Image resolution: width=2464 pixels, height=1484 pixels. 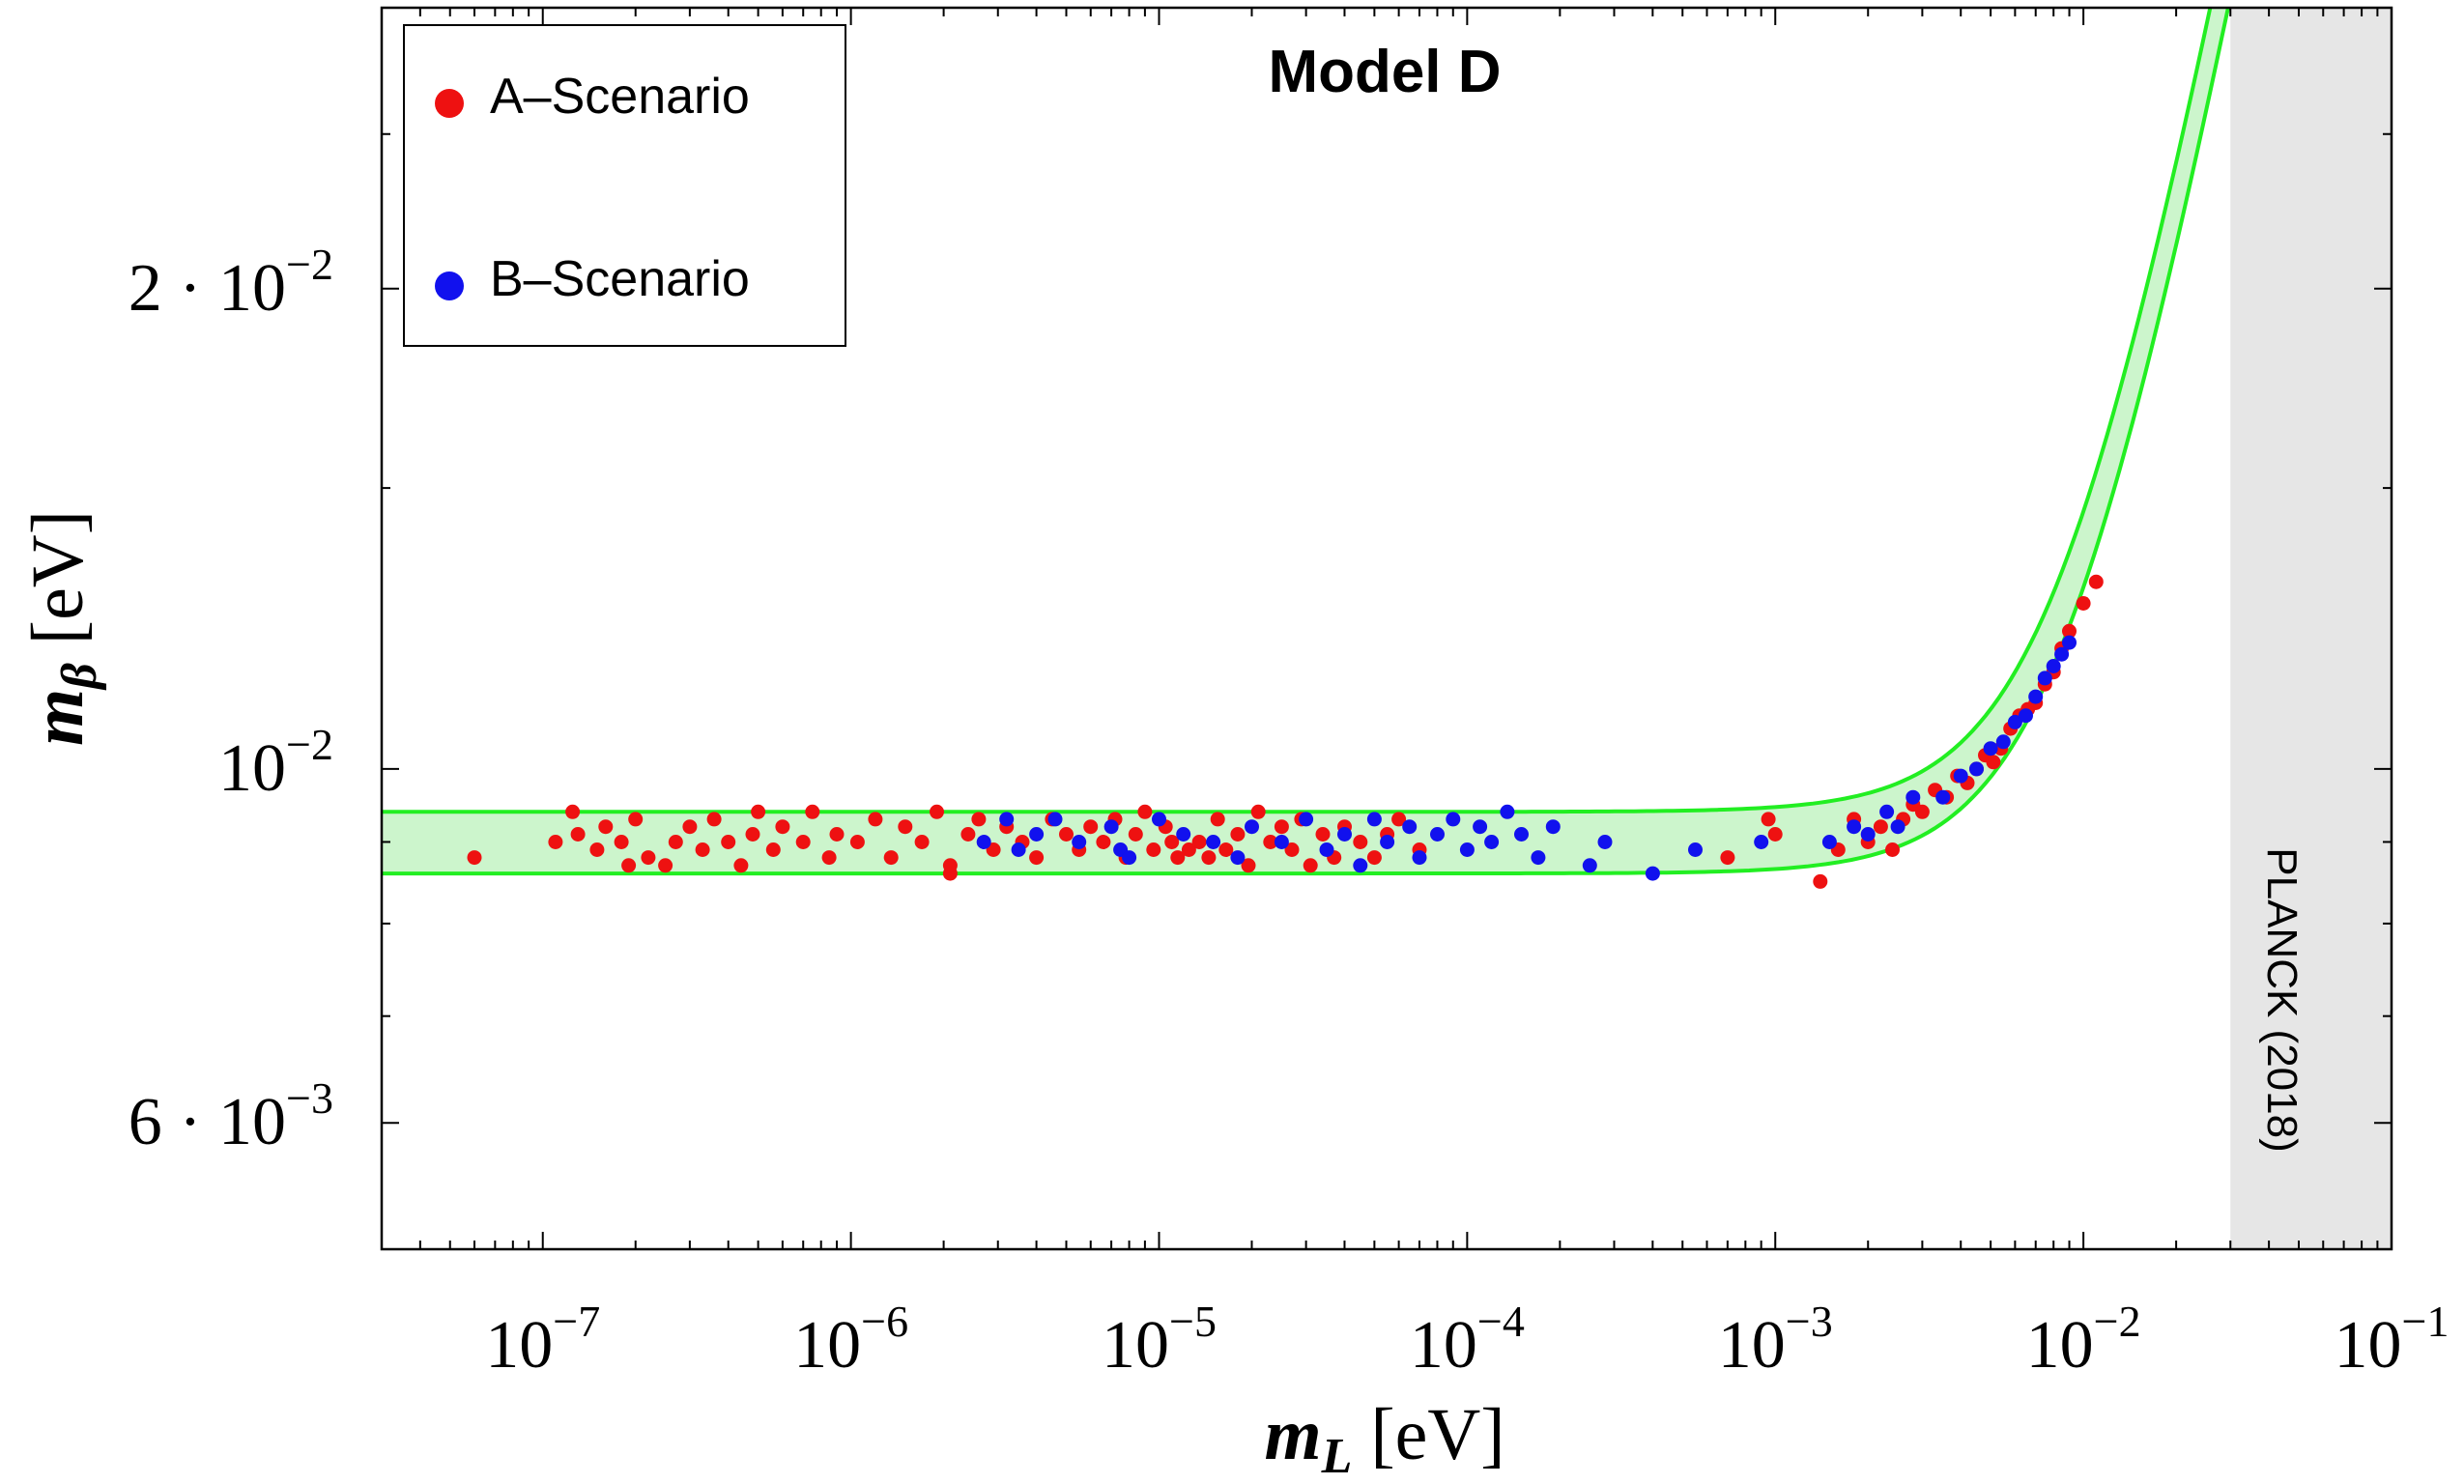 What do you see at coordinates (2392, 1340) in the screenshot?
I see `x-tick-label: 10⁻¹` at bounding box center [2392, 1340].